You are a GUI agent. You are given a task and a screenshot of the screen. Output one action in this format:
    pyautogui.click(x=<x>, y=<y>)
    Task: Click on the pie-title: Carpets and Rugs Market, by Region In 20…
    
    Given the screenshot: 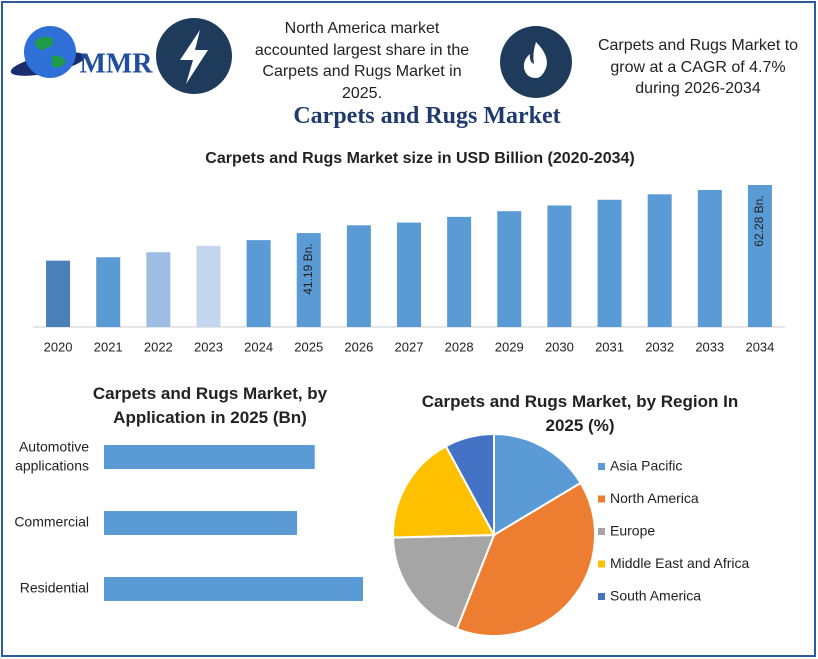 What is the action you would take?
    pyautogui.click(x=580, y=413)
    